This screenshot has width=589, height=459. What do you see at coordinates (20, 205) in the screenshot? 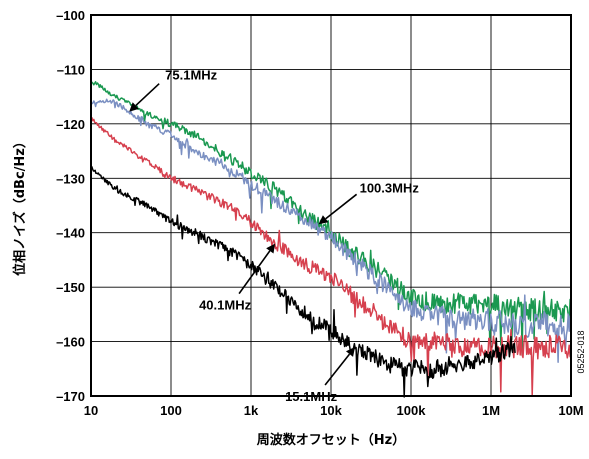
I see `y-axis-label: 位相ノイズ（dBc/Hz）` at bounding box center [20, 205].